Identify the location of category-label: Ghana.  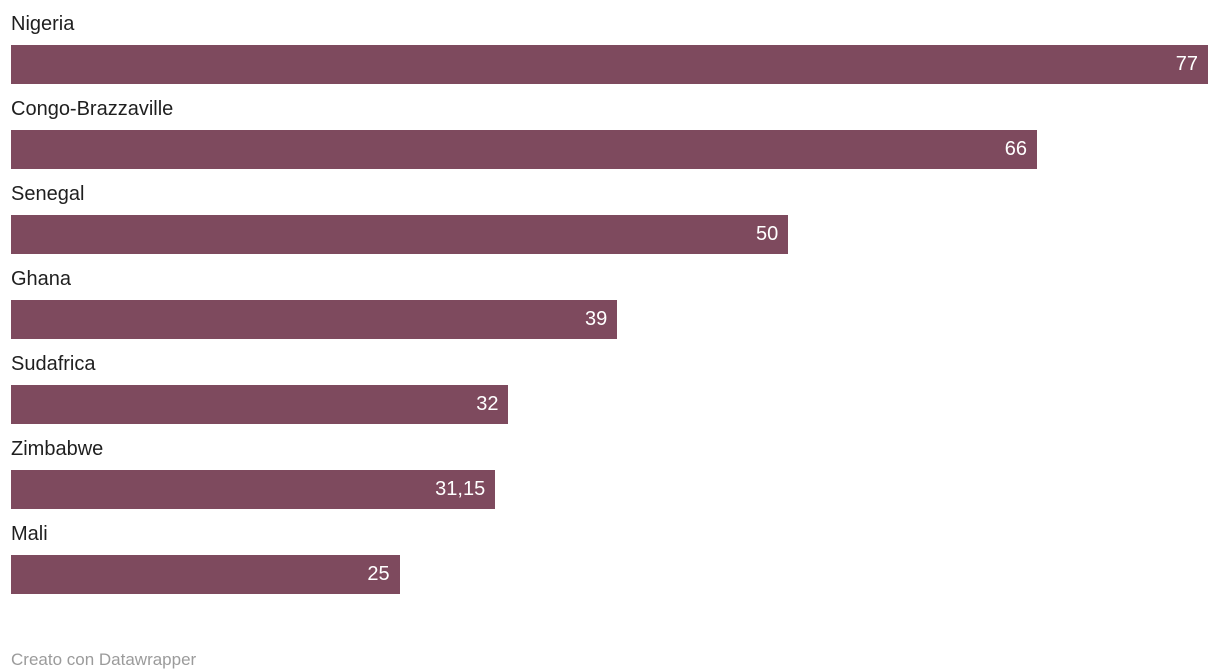
(41, 279).